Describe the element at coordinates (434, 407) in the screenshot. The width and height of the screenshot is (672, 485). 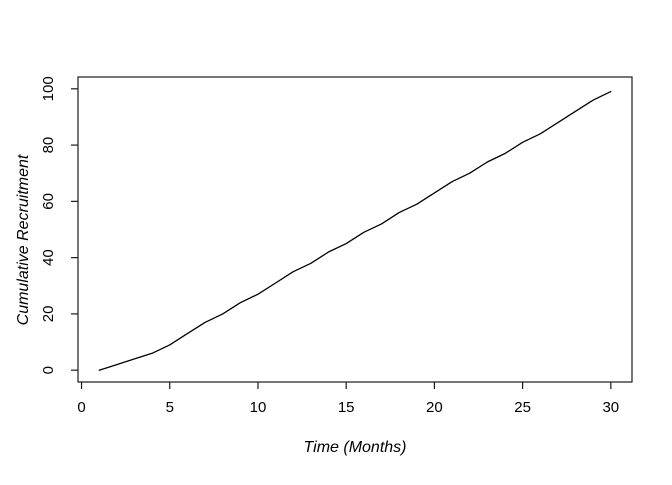
I see `x-tick-label: 20` at that location.